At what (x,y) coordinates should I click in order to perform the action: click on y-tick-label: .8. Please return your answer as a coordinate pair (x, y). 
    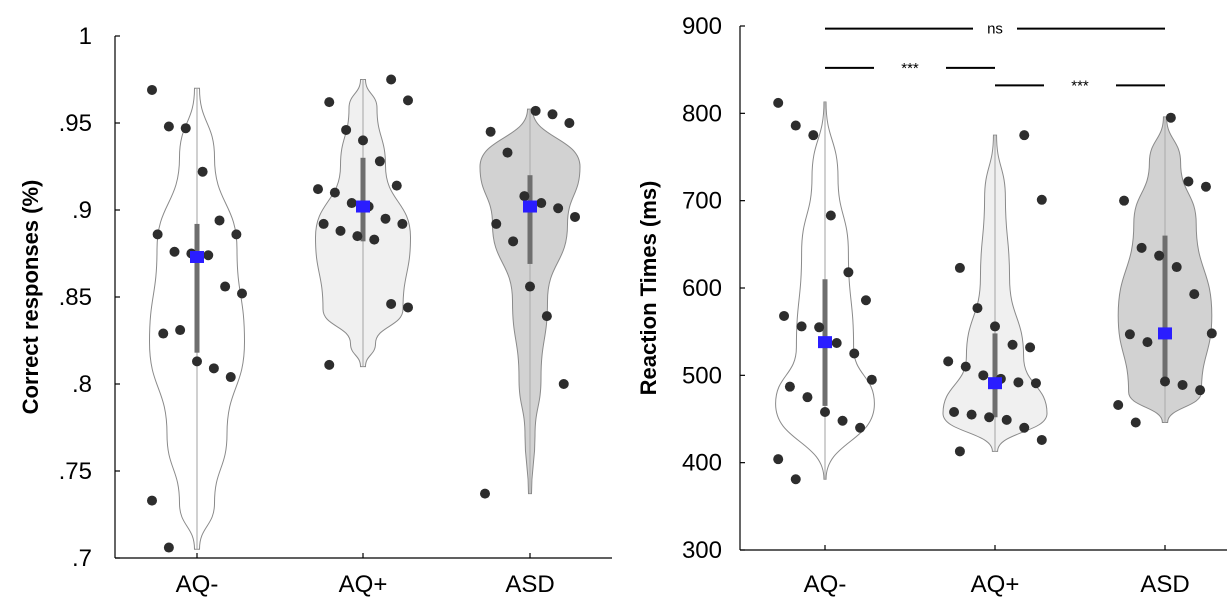
    Looking at the image, I should click on (82, 384).